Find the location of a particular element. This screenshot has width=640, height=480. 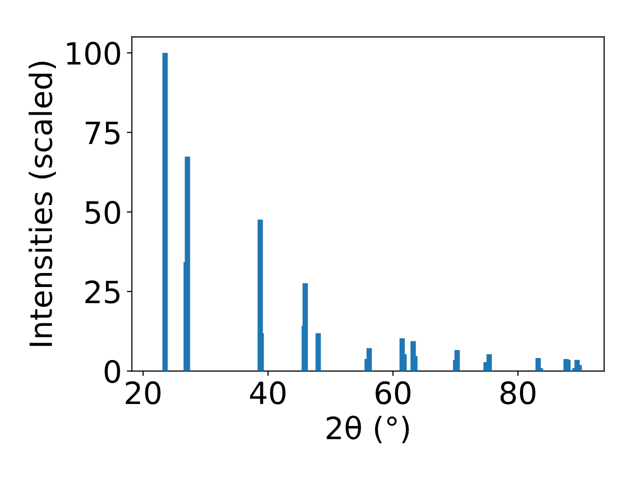

y-tick-label: 50 is located at coordinates (103, 212).